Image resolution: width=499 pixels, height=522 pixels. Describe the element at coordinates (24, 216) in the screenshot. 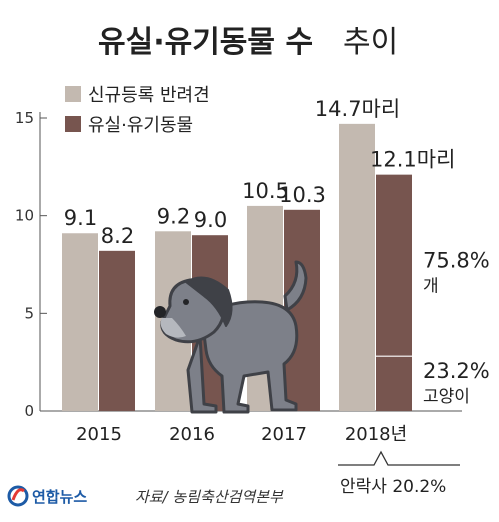

I see `y-tick-label: 10` at that location.